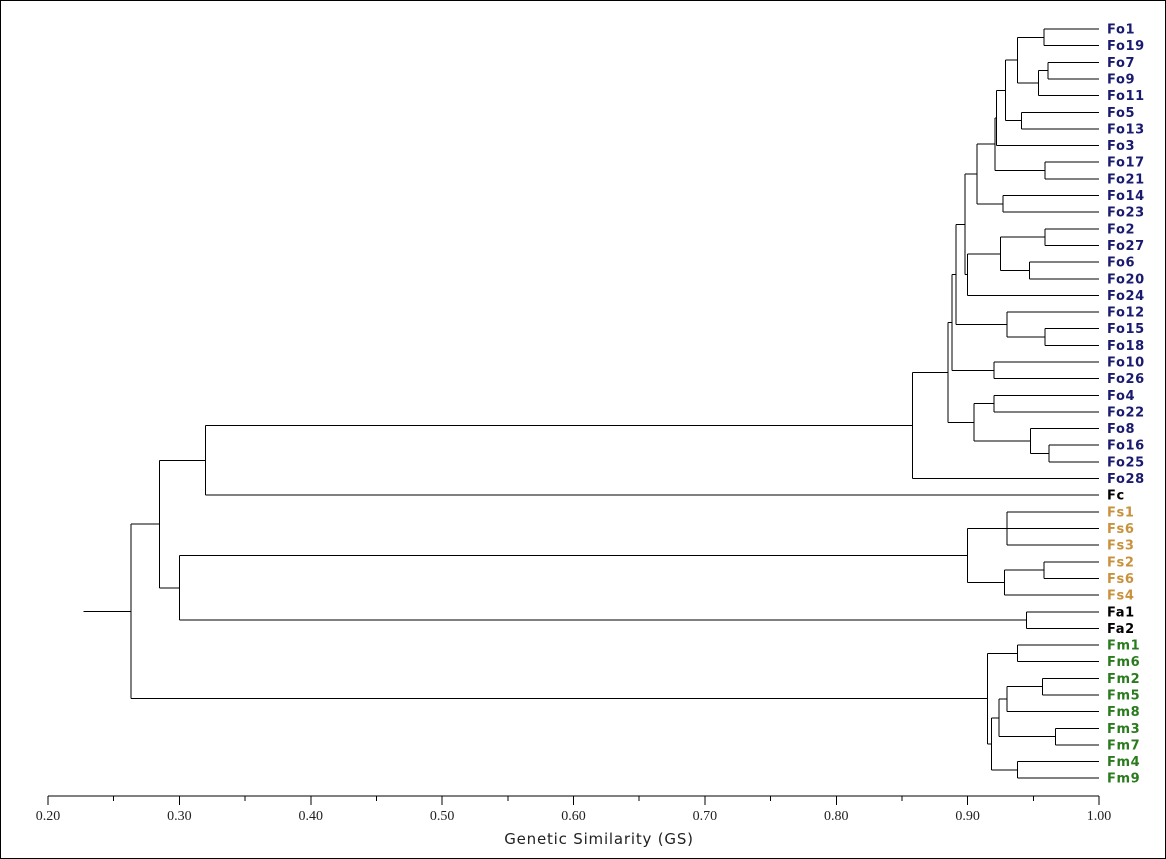  Describe the element at coordinates (1121, 396) in the screenshot. I see `leaf-label: Fo4` at that location.